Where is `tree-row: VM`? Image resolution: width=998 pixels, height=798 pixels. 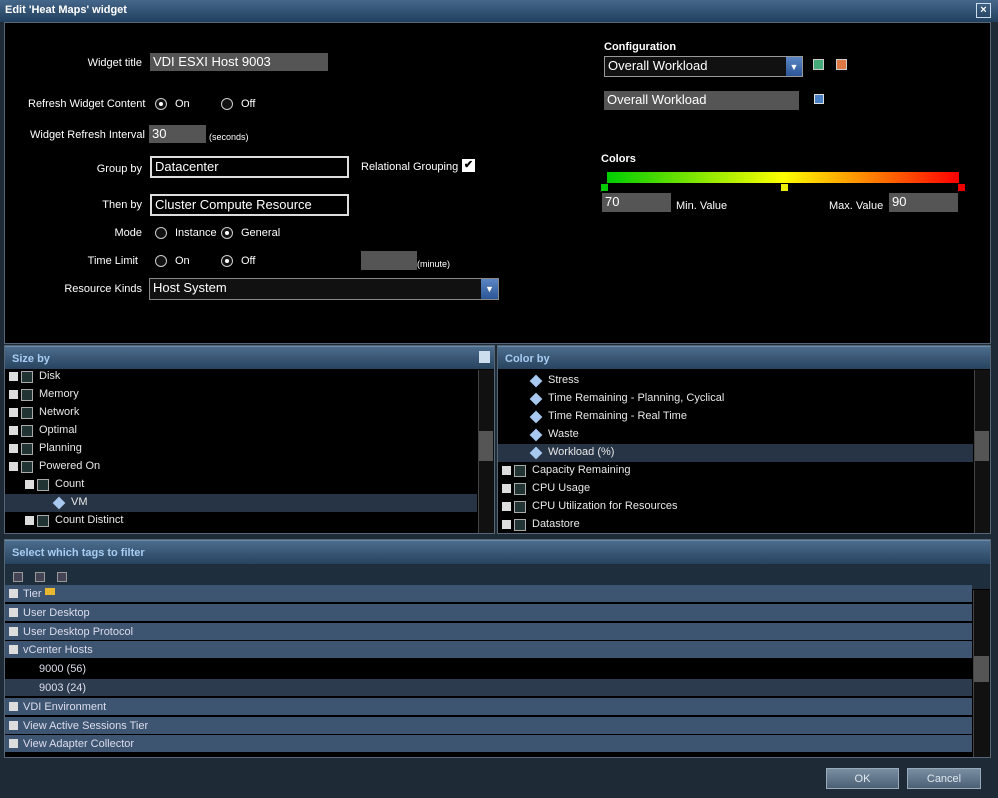 tree-row: VM is located at coordinates (241, 503).